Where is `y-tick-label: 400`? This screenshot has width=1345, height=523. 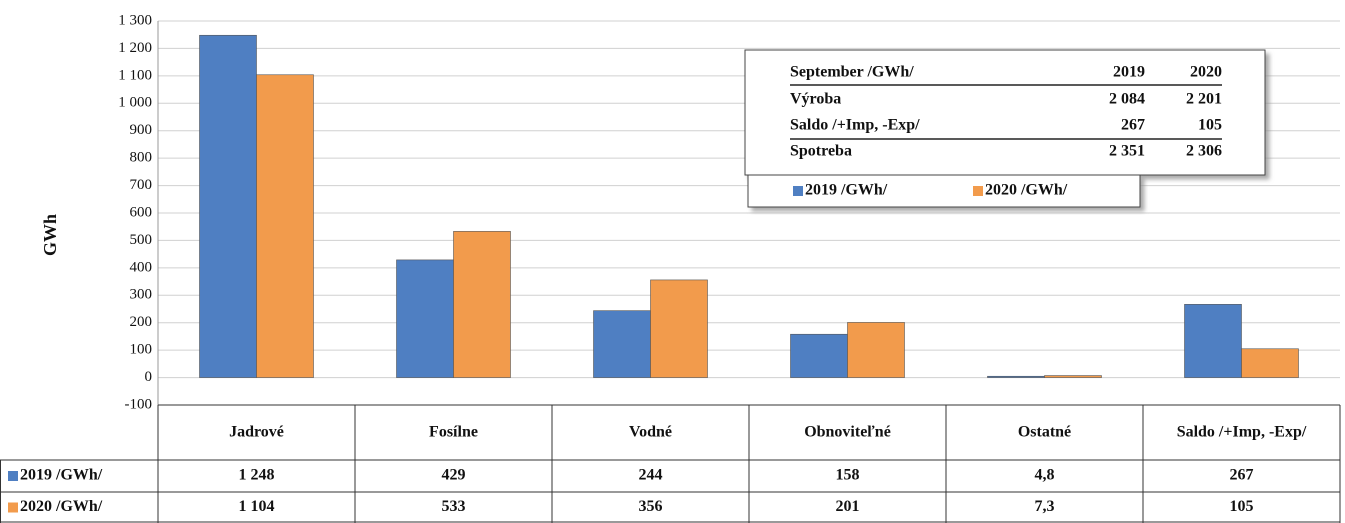
y-tick-label: 400 is located at coordinates (141, 267).